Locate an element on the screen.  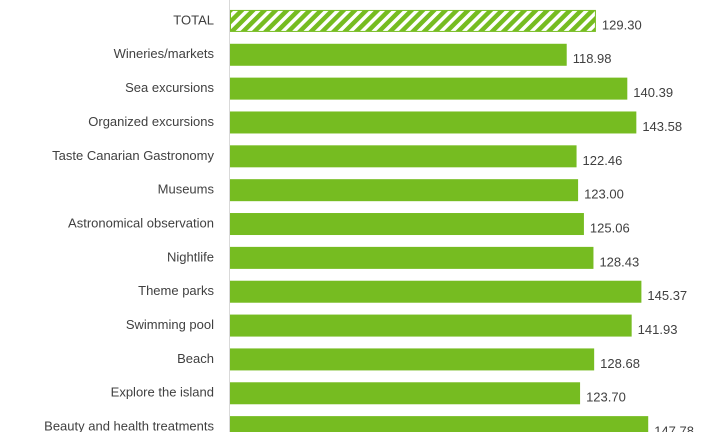
value-label: 128.68 is located at coordinates (620, 363).